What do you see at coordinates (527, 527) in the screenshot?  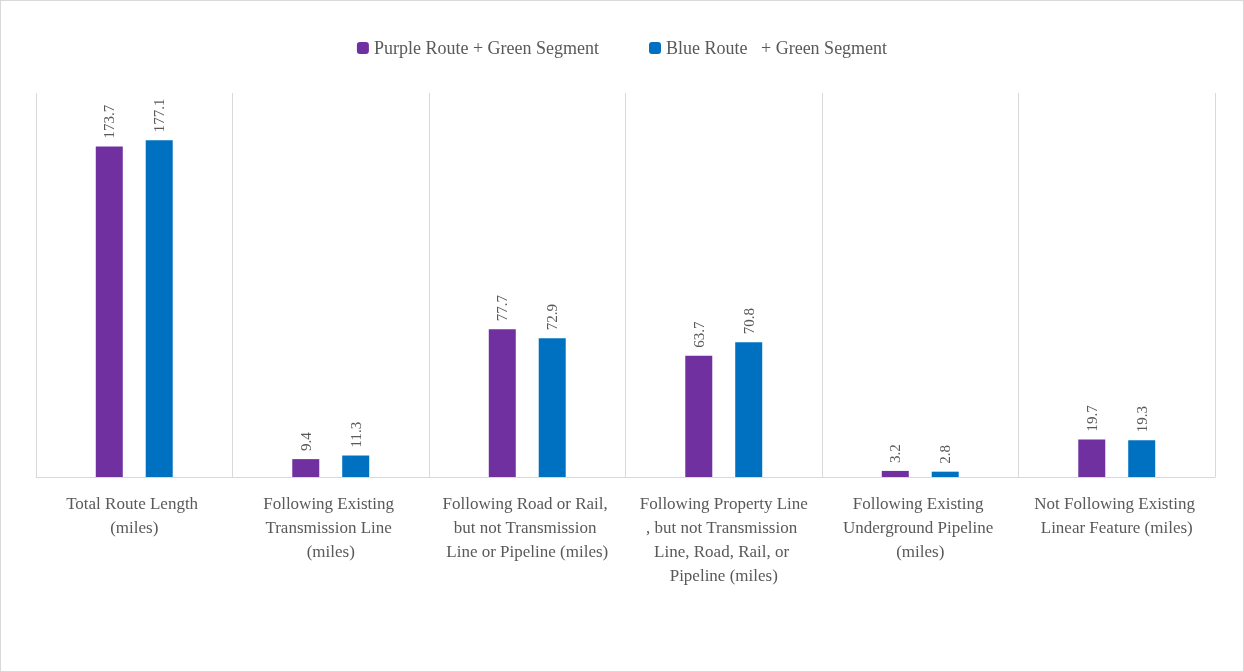 I see `x-tick-label: Following Road or Rail, but not Transmission Line or Pipeline (miles)` at bounding box center [527, 527].